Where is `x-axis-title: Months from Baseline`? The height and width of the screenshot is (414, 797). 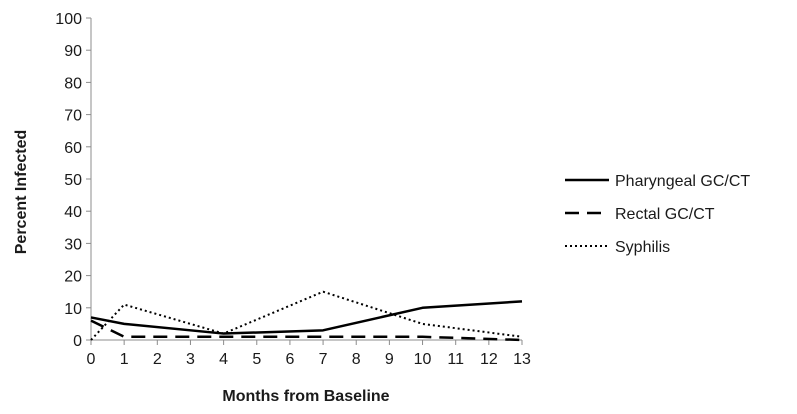 x-axis-title: Months from Baseline is located at coordinates (305, 396).